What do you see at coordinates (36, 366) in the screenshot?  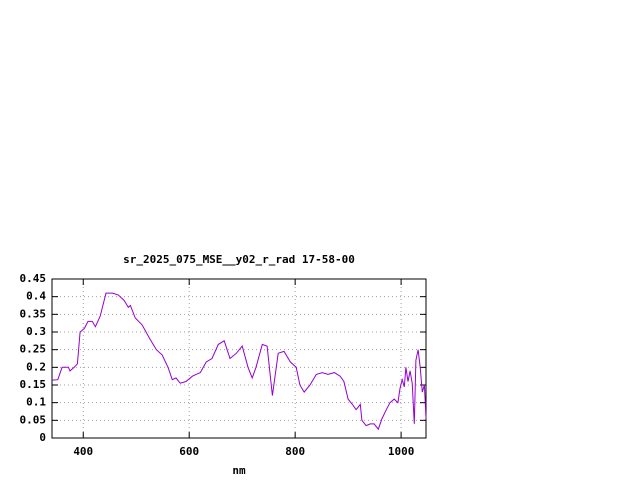 I see `y-tick-label: 0.2` at bounding box center [36, 366].